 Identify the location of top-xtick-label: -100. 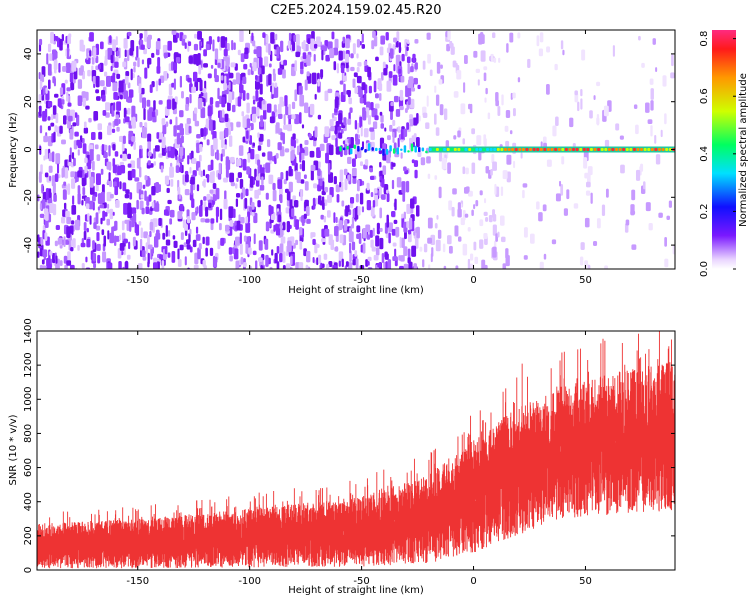
(249, 280).